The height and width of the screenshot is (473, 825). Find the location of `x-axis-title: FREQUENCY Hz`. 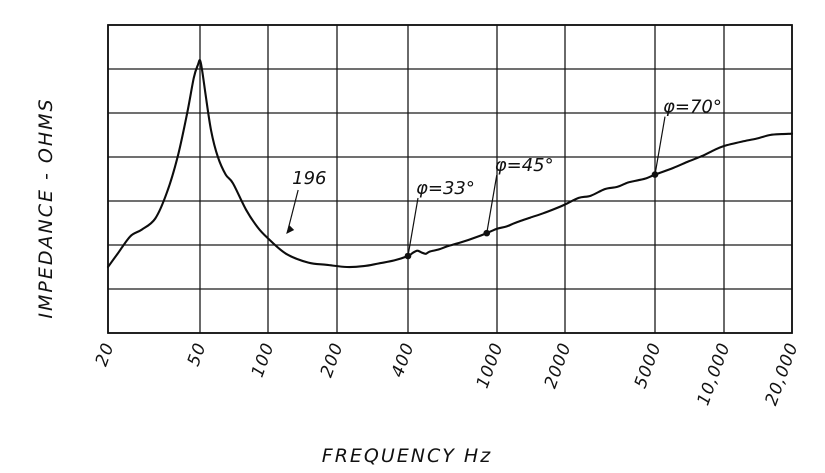

x-axis-title: FREQUENCY Hz is located at coordinates (407, 456).